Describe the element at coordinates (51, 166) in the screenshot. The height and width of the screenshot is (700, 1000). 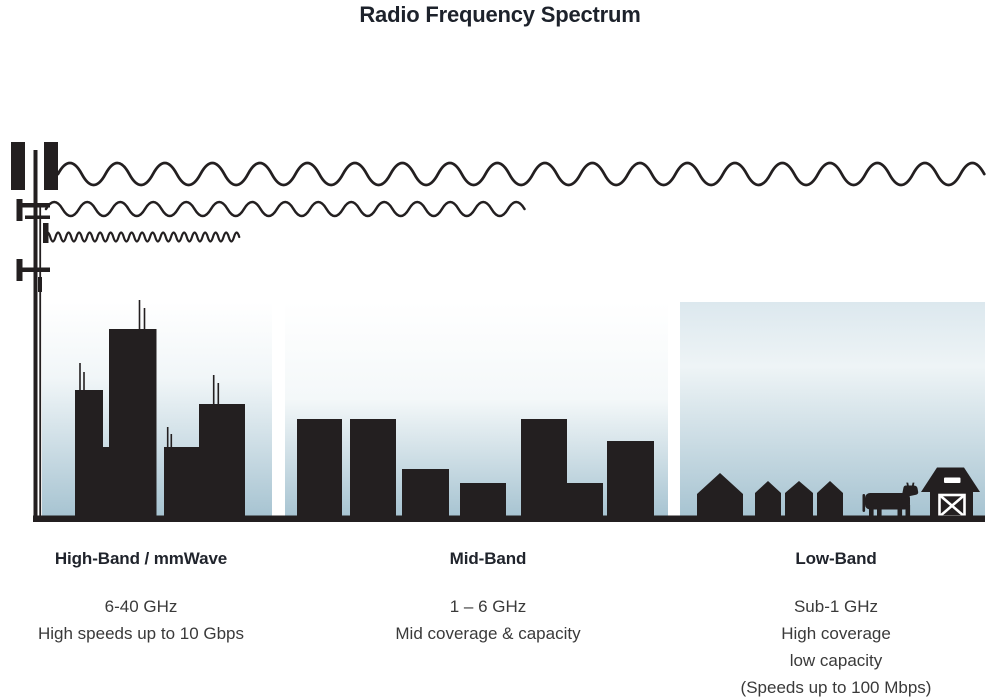
I see `antenna-panel-top-right` at that location.